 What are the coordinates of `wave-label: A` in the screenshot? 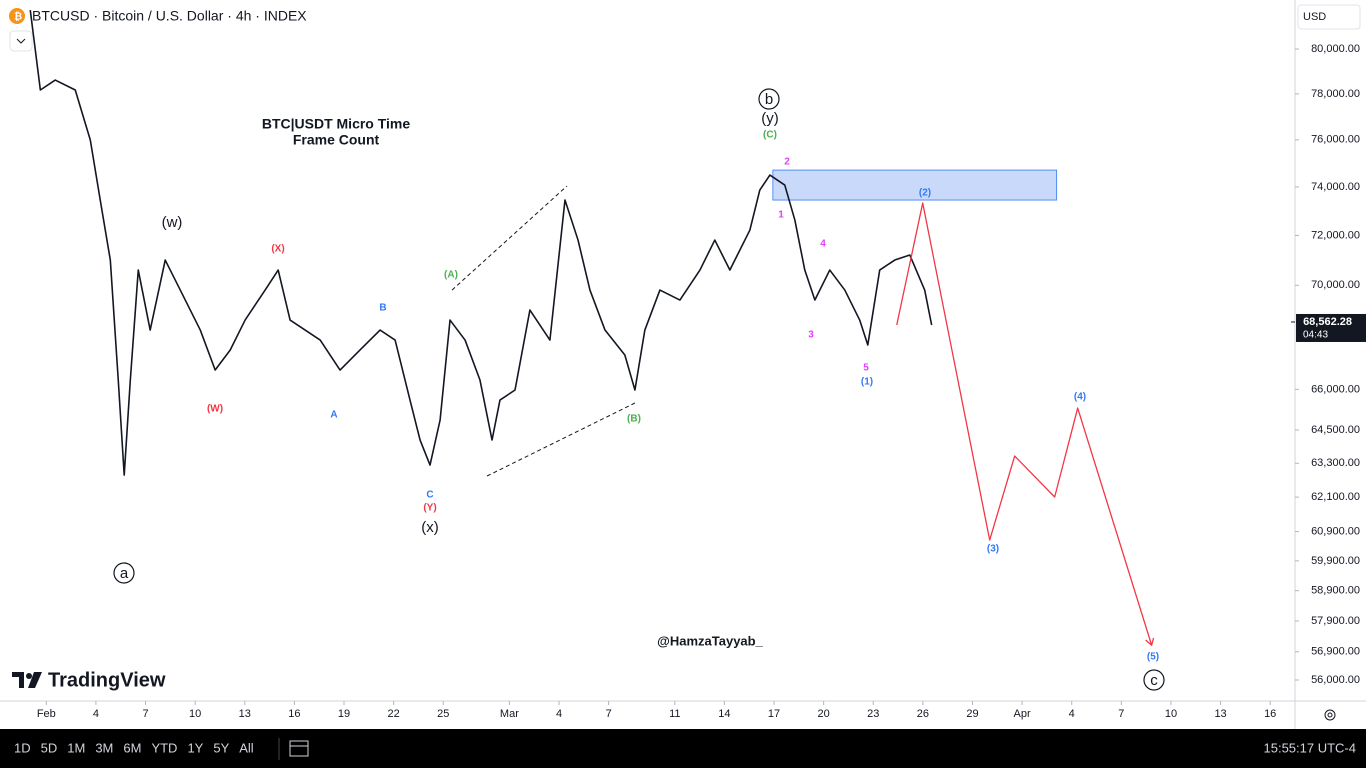 It's located at (333, 415).